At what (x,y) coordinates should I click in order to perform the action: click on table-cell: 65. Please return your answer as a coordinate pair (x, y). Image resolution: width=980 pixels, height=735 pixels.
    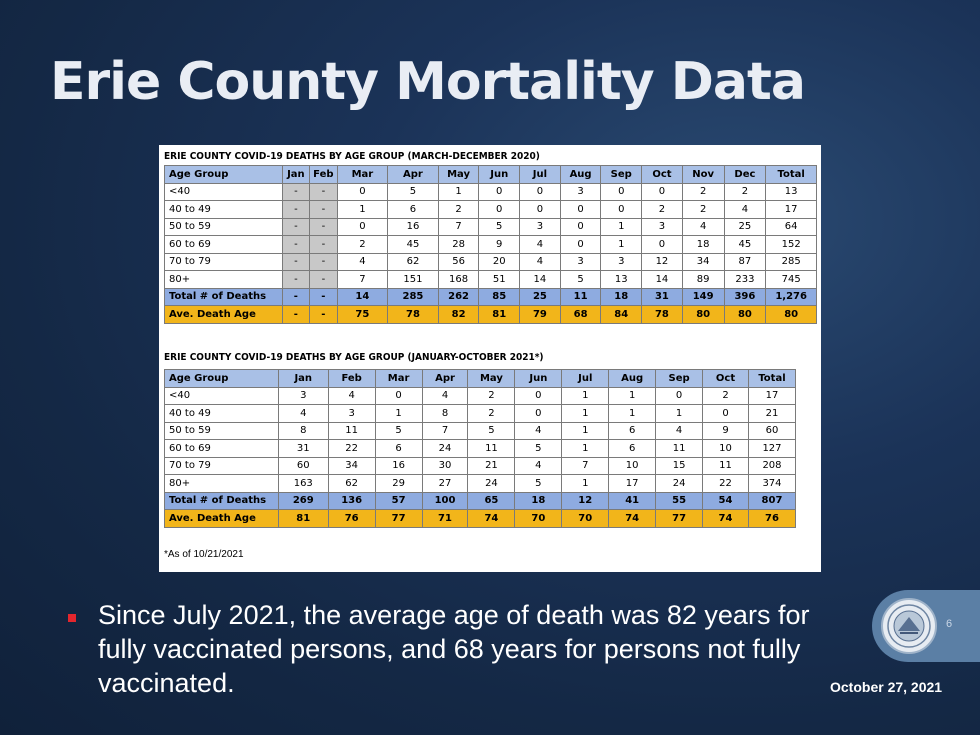
    Looking at the image, I should click on (491, 500).